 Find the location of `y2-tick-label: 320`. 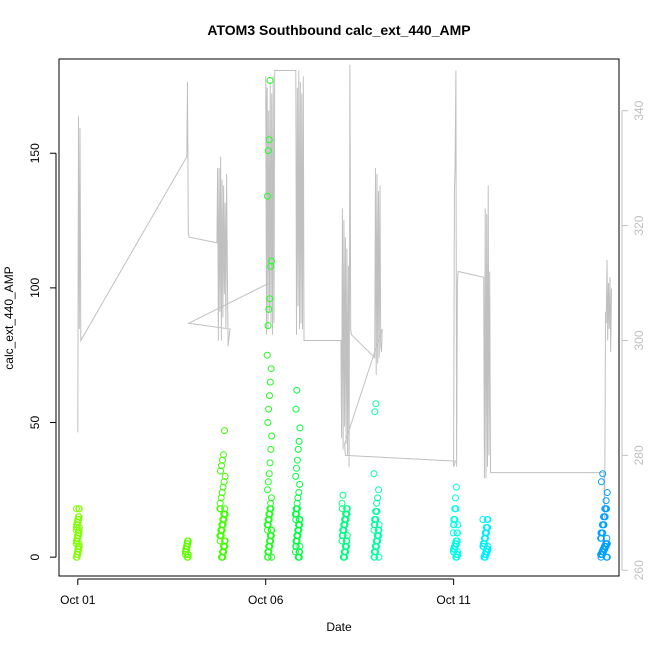

y2-tick-label: 320 is located at coordinates (639, 225).